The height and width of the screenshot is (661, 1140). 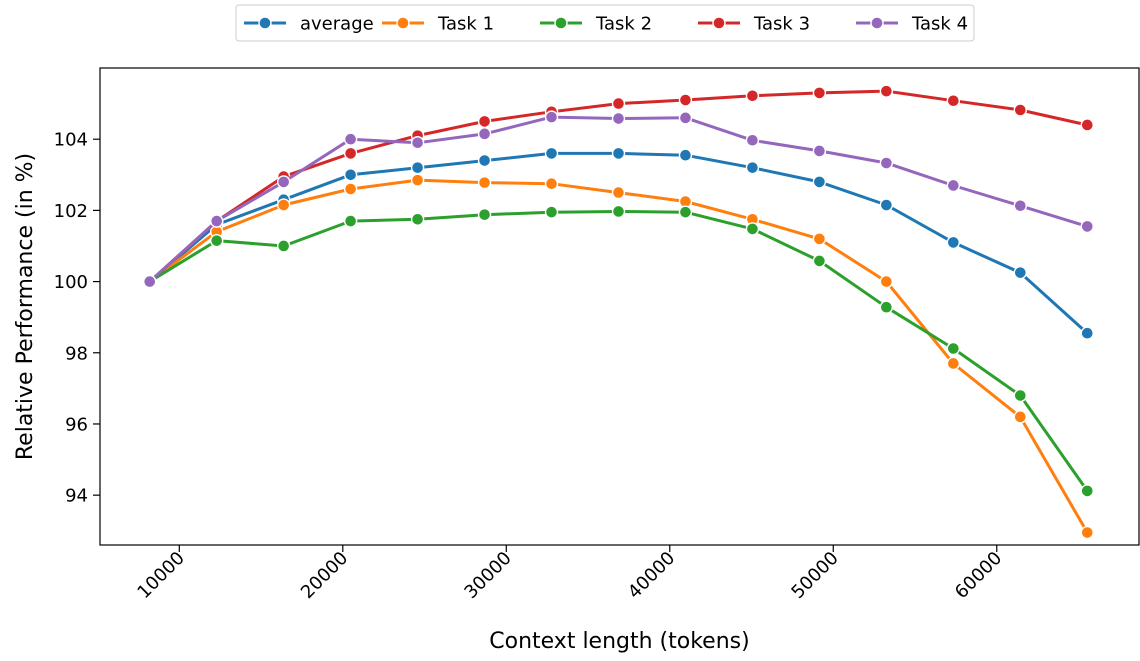 I want to click on legend-item: average, so click(x=309, y=24).